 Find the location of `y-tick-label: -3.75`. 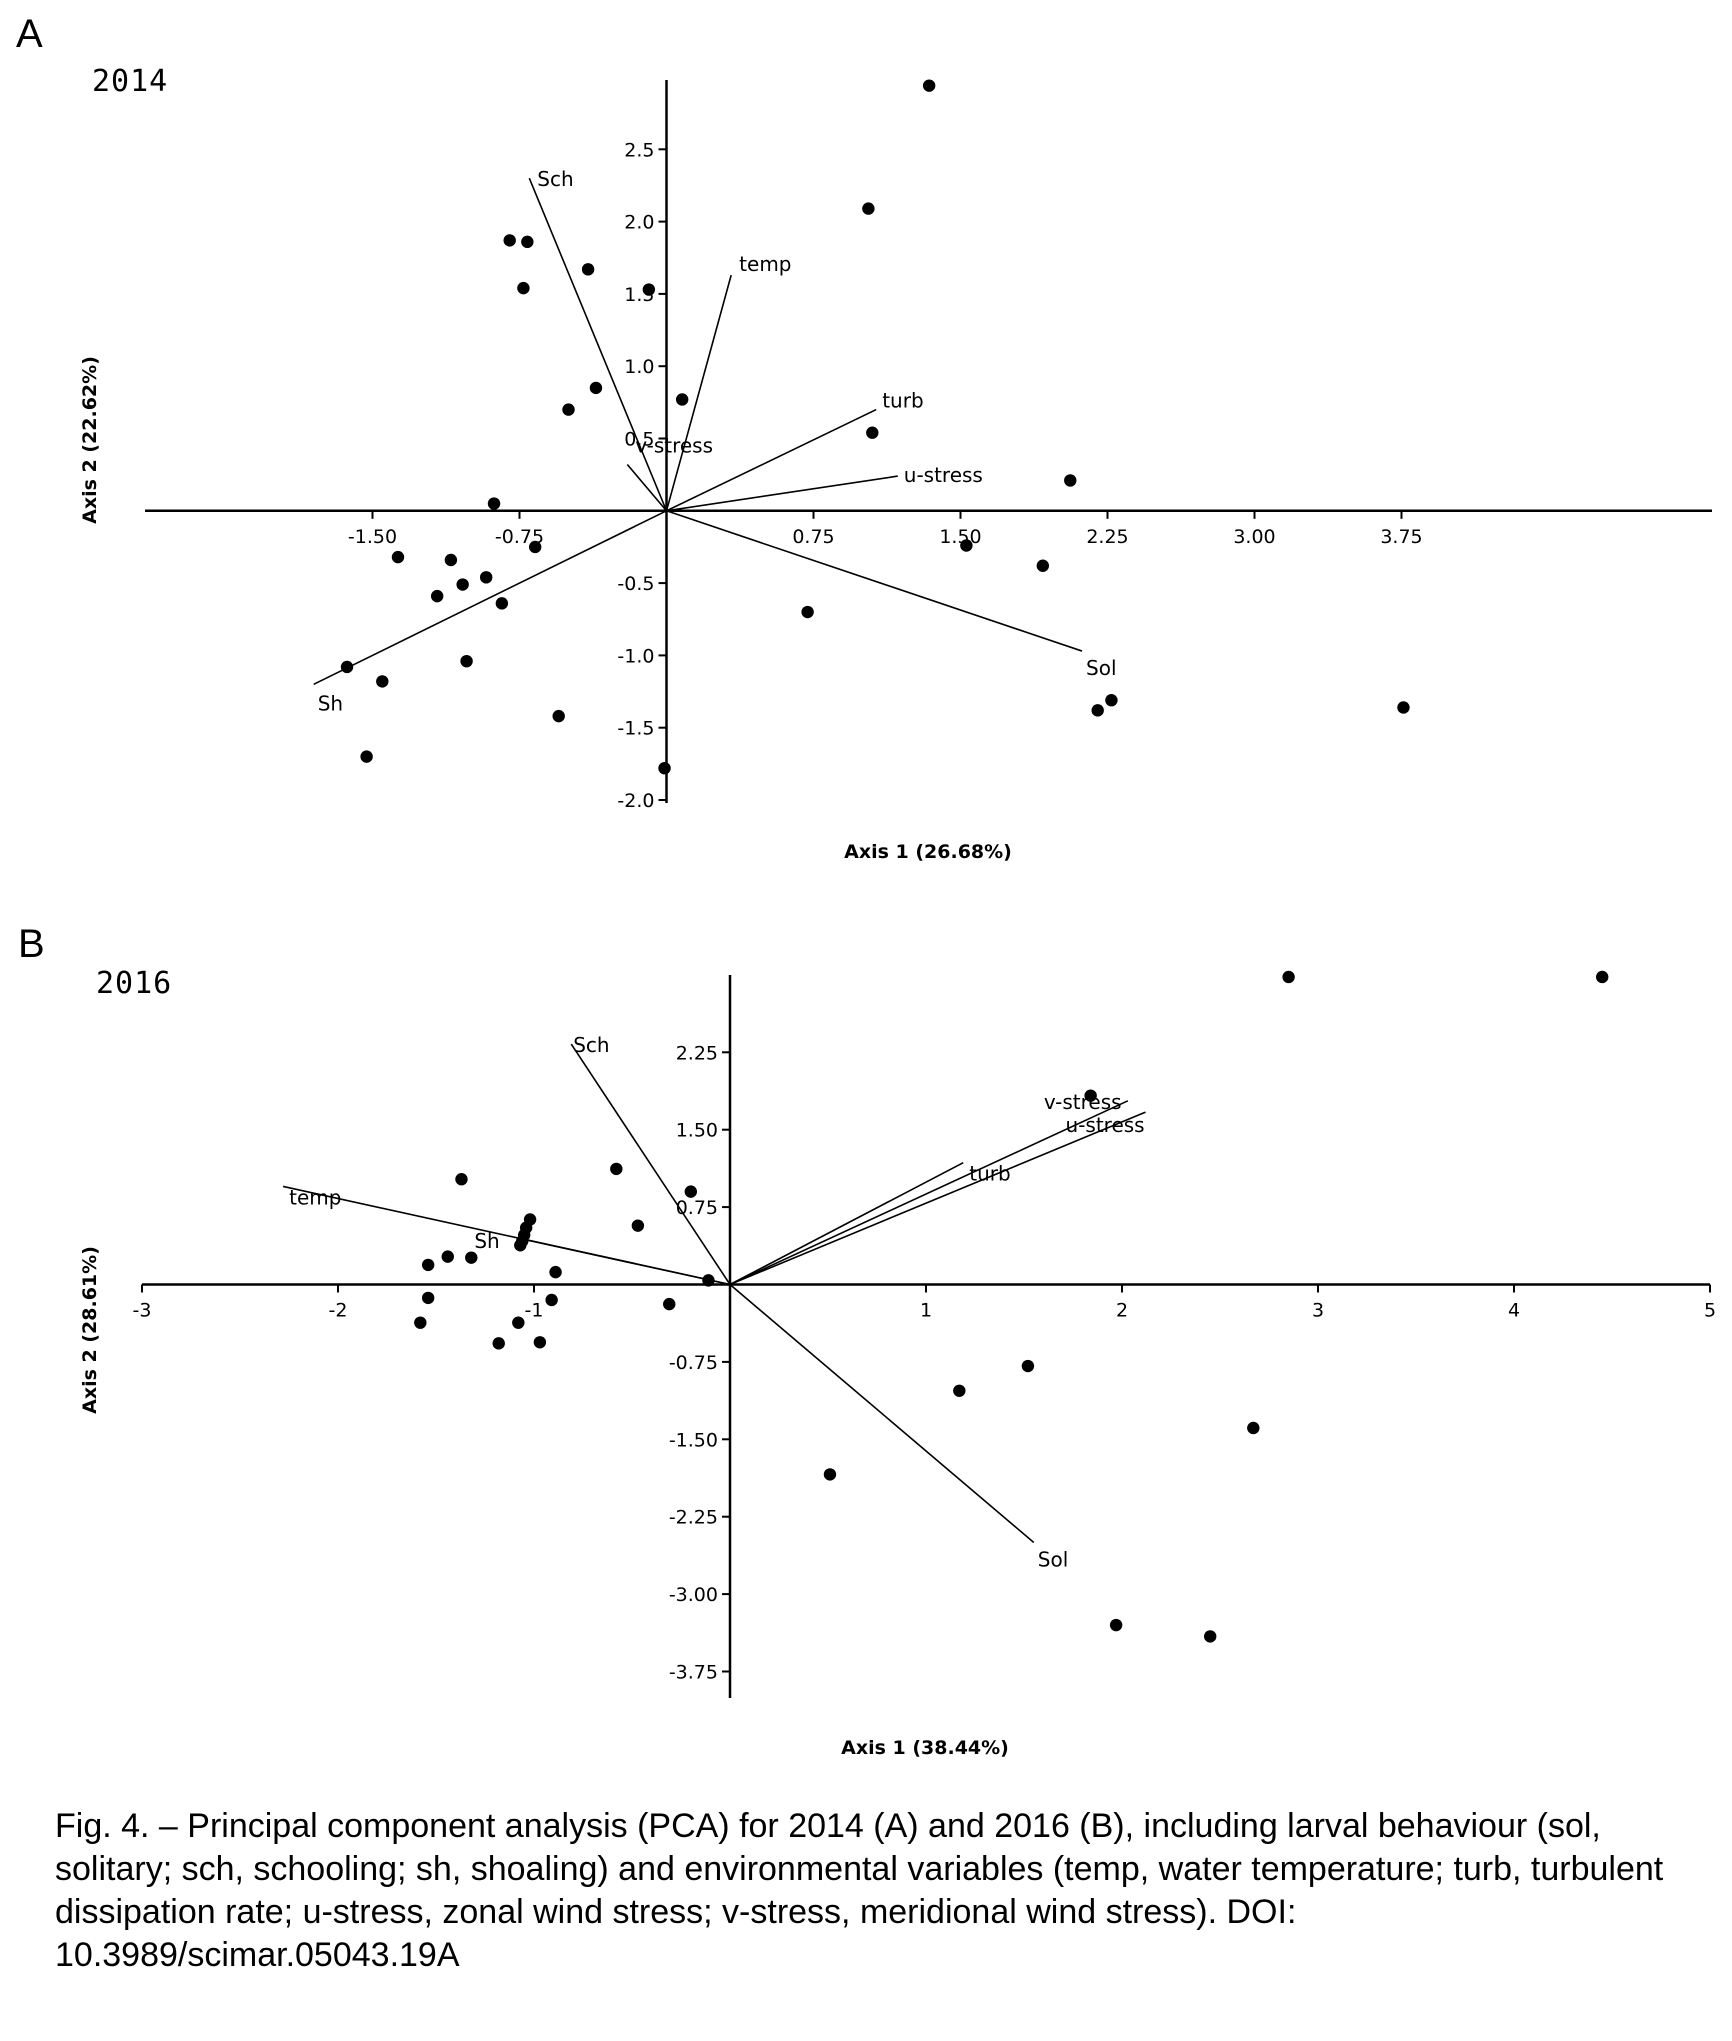

y-tick-label: -3.75 is located at coordinates (693, 1673).